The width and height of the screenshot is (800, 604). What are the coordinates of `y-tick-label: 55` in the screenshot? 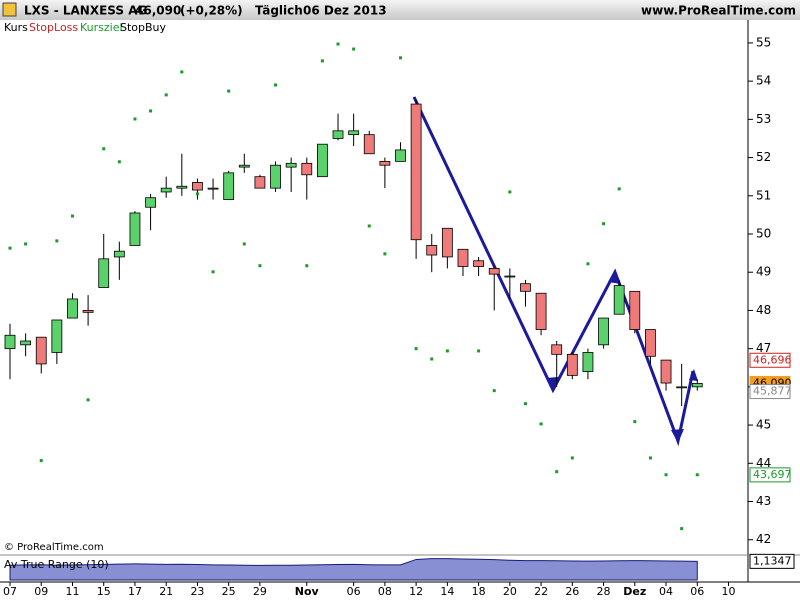 It's located at (763, 42).